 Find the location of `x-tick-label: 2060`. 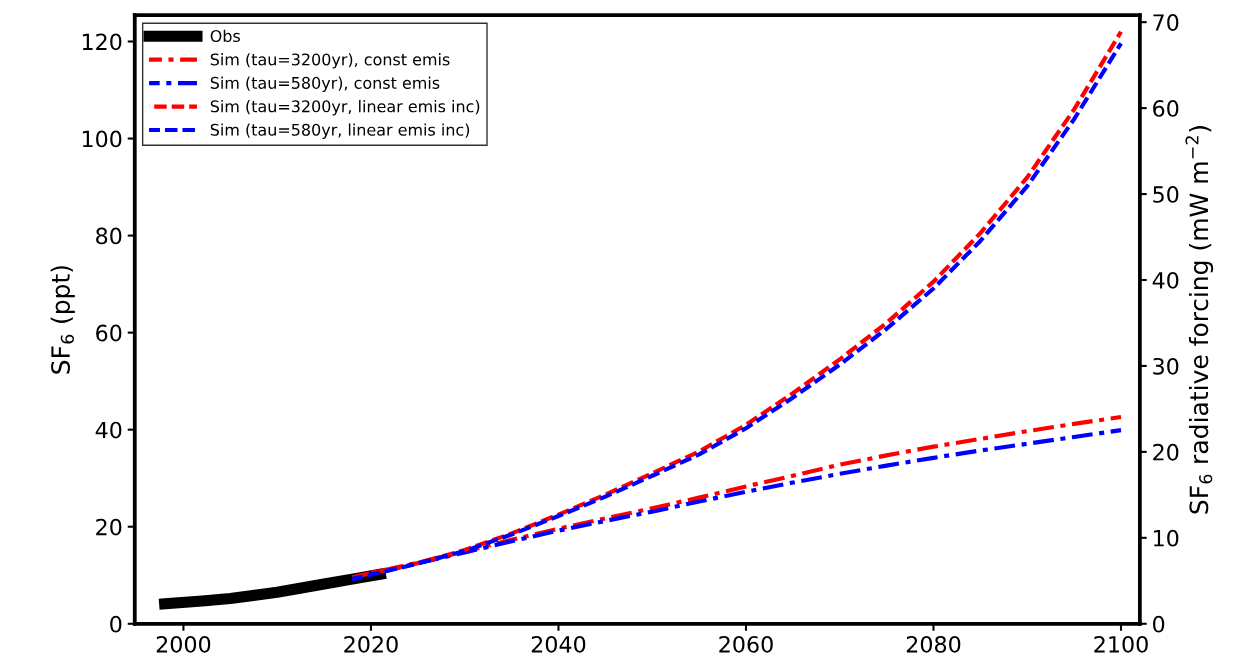

x-tick-label: 2060 is located at coordinates (746, 644).